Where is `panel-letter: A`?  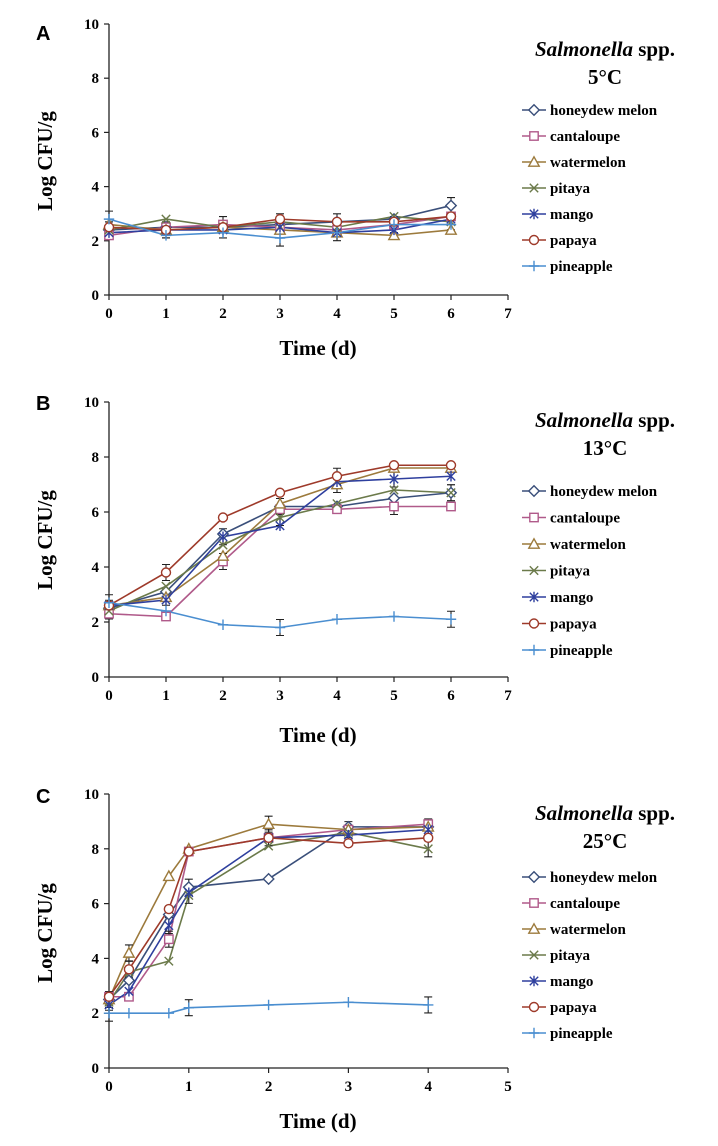
panel-letter: A is located at coordinates (43, 34).